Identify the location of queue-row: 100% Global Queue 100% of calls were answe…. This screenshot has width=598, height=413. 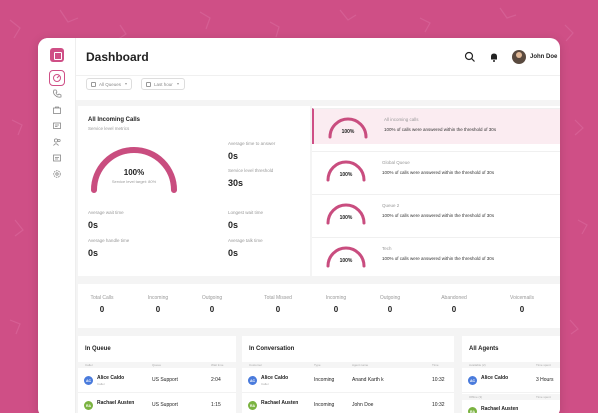
(436, 169).